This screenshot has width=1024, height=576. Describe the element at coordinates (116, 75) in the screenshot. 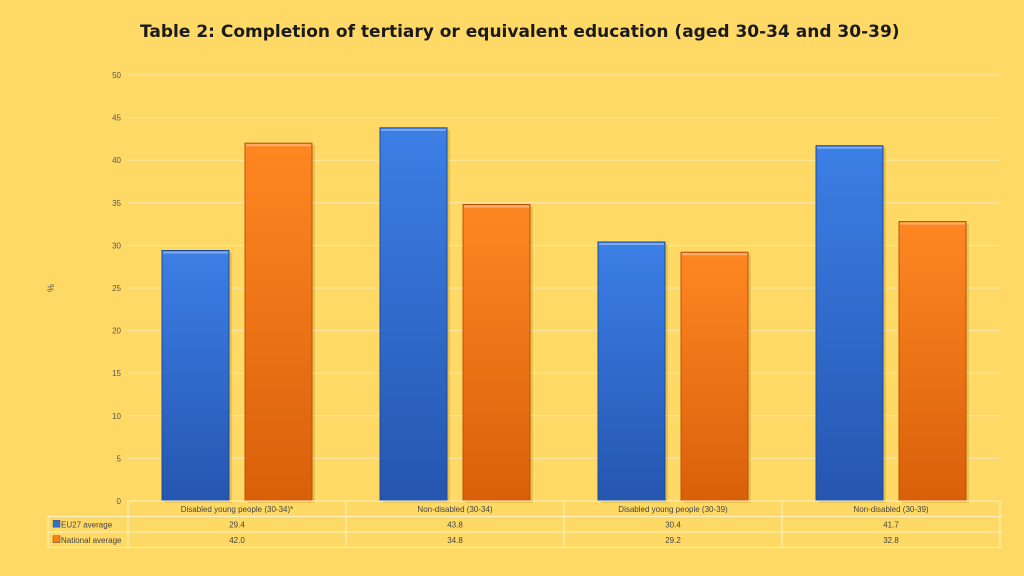

I see `y-tick-label: 50` at that location.